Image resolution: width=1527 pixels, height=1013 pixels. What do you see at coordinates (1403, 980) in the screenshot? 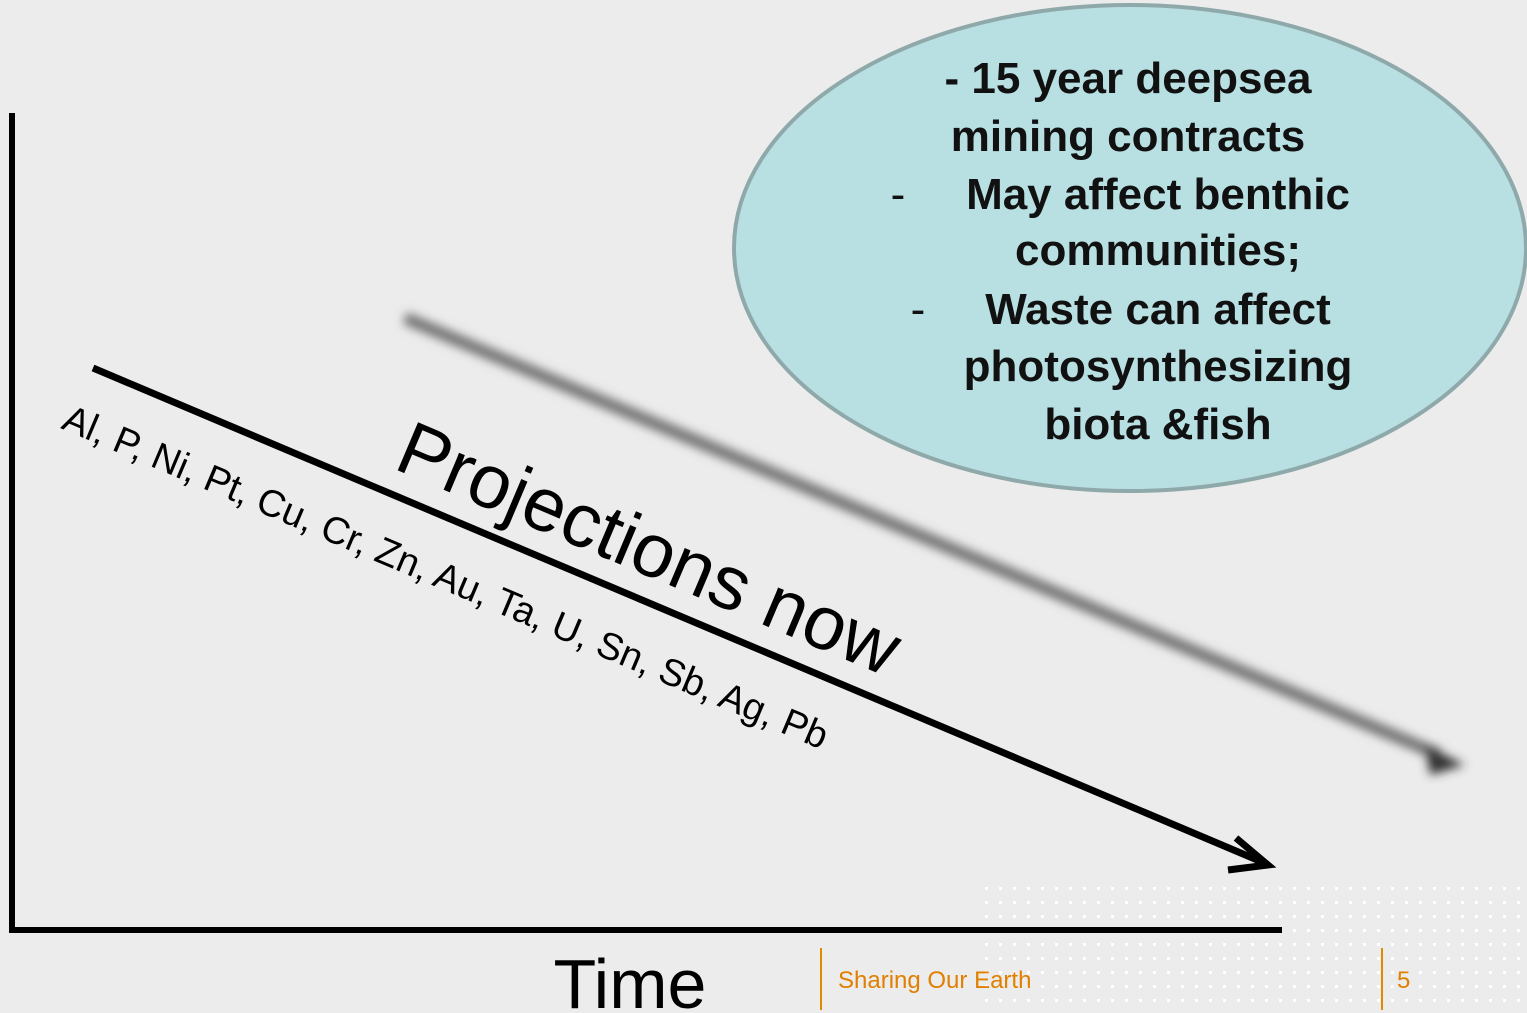
I see `page-number: 5` at bounding box center [1403, 980].